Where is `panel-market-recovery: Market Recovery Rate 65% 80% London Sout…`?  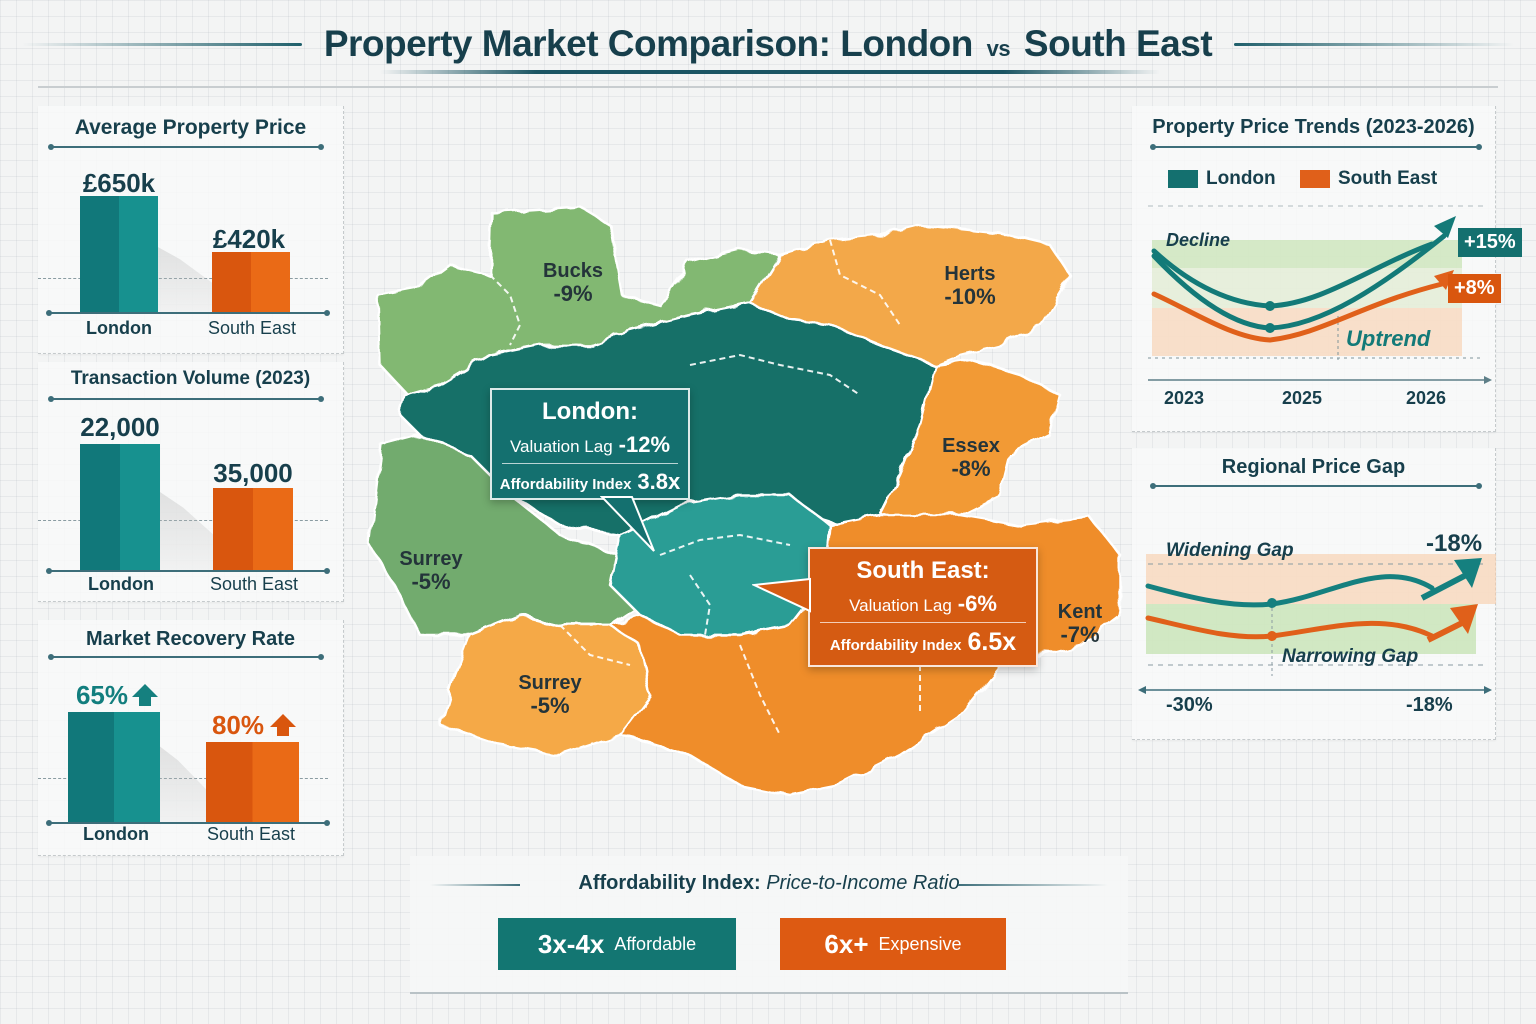 panel-market-recovery: Market Recovery Rate 65% 80% London Sout… is located at coordinates (191, 738).